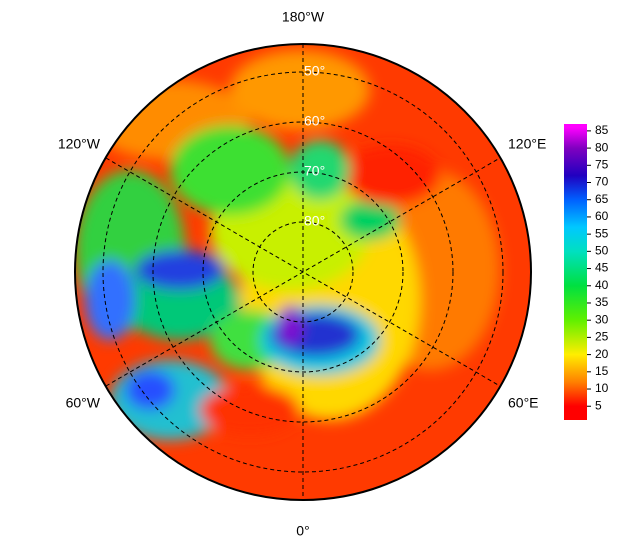  I want to click on colorbar-tick-label: 20, so click(602, 354).